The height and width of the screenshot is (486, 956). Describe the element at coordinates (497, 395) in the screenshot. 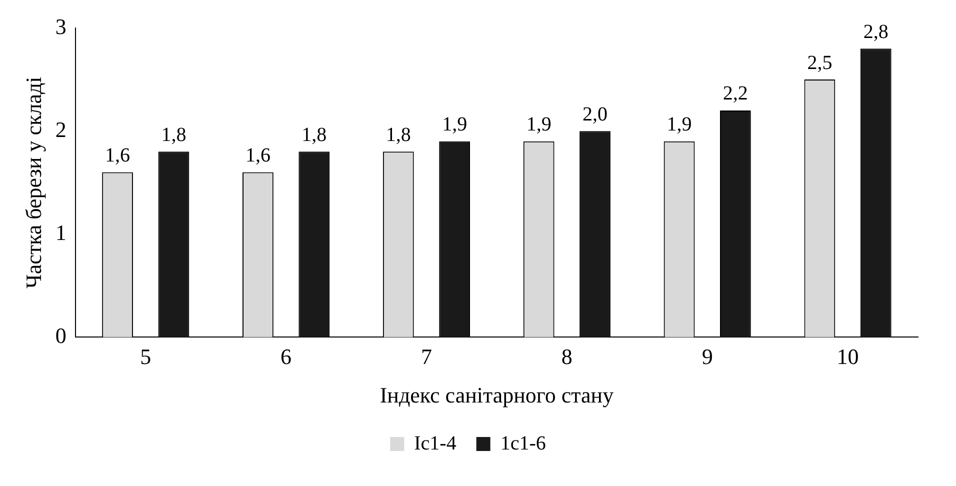

I see `x-axis-title: Індекс санітарного стану` at that location.